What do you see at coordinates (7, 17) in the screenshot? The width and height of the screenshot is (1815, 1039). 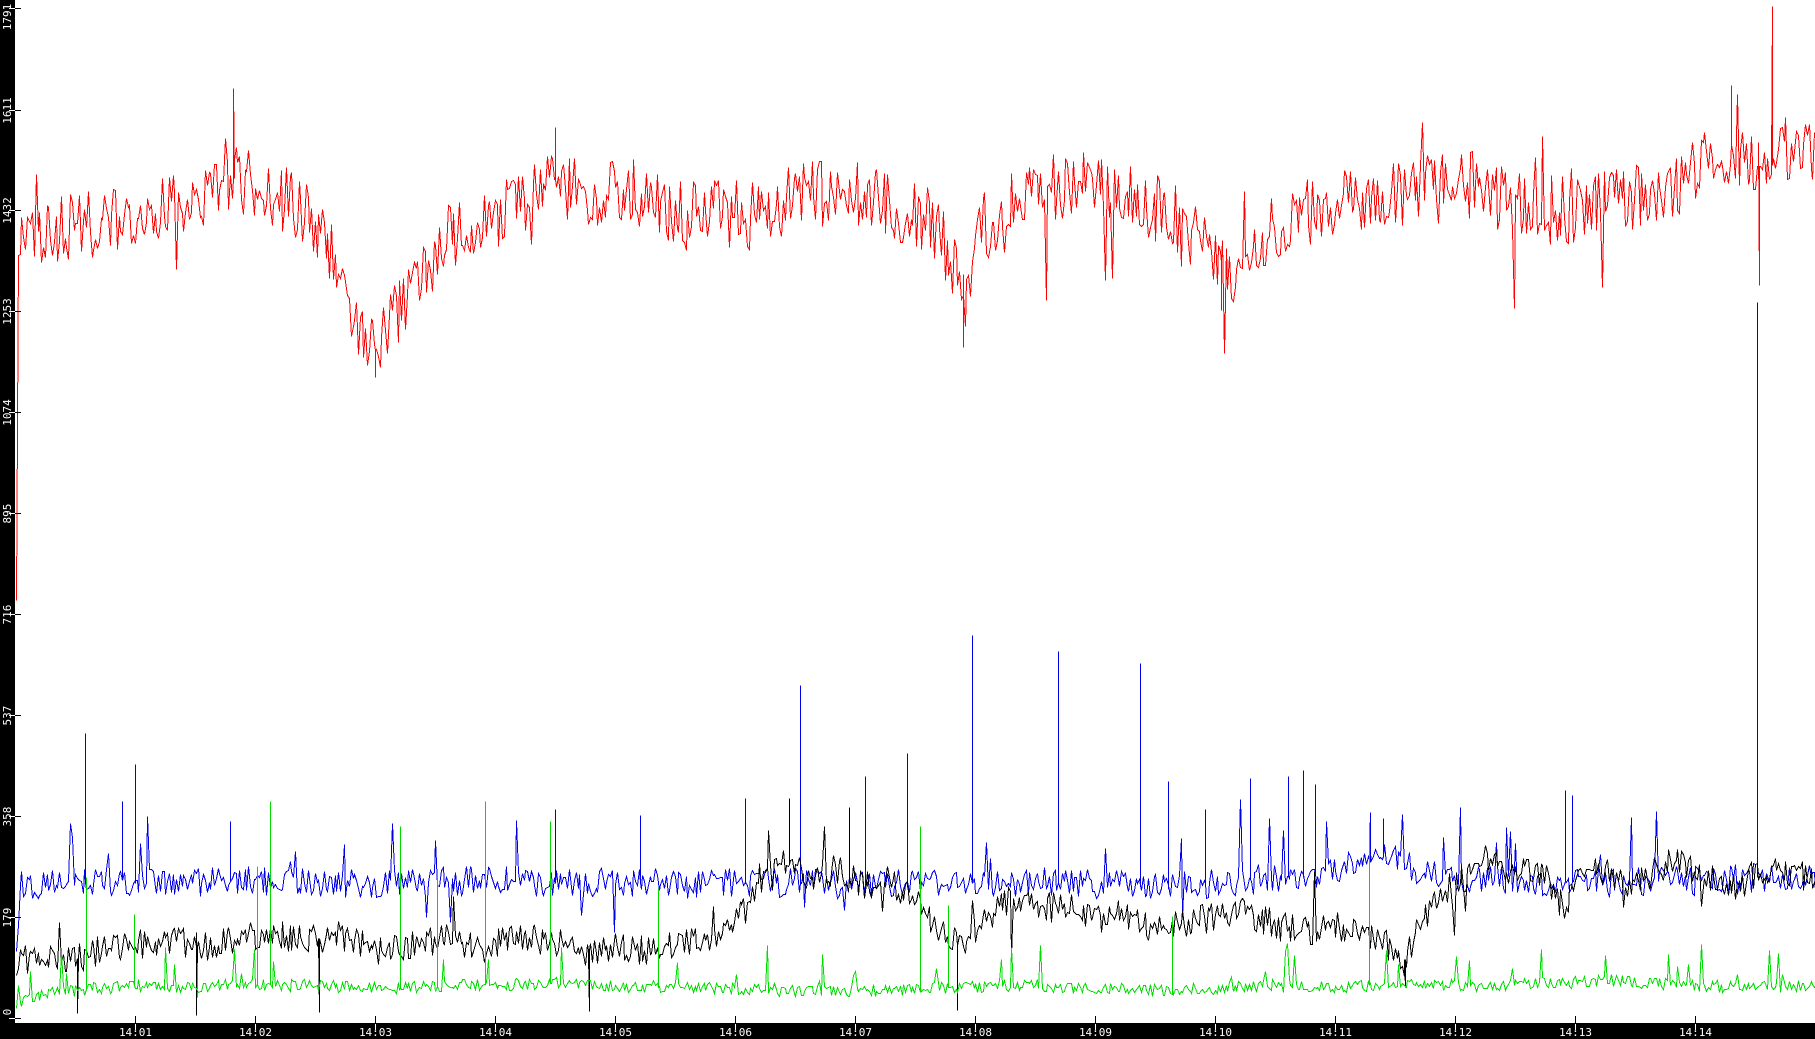 I see `y-tick-label: 1791` at bounding box center [7, 17].